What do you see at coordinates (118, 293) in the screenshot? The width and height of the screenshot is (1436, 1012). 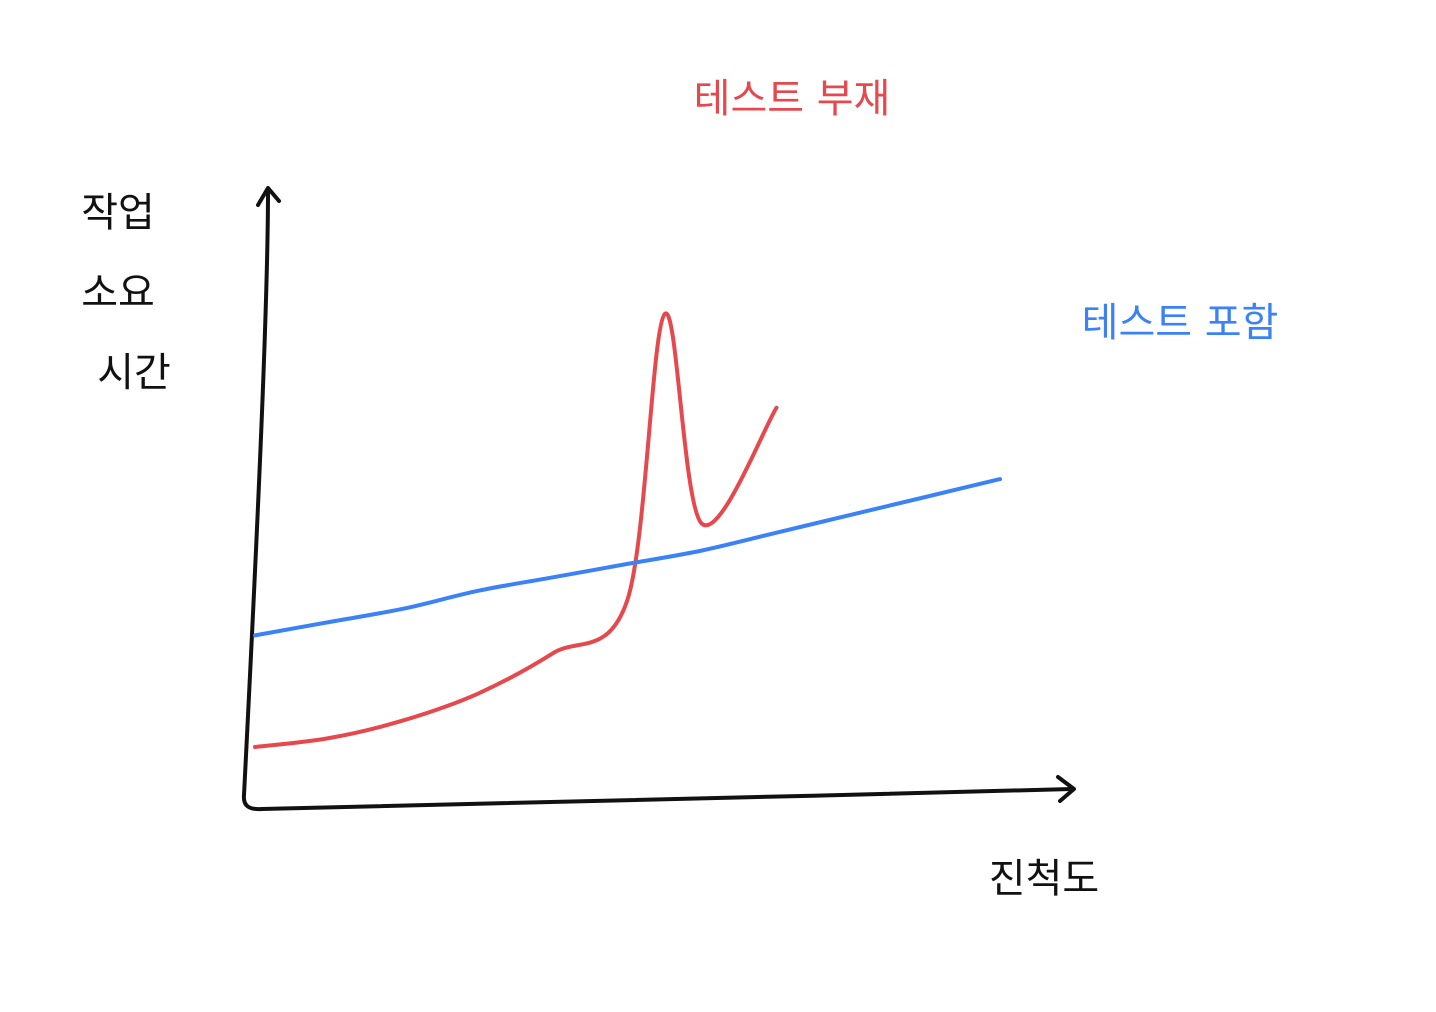 I see `y-axis-label-line-2: 소요` at bounding box center [118, 293].